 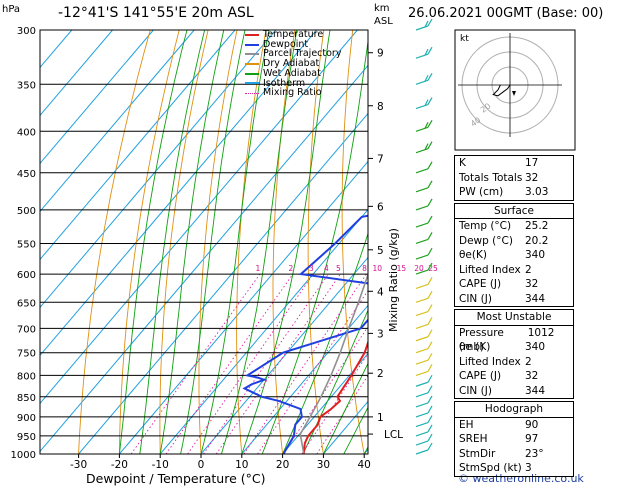 I want to click on stat-value: 344, so click(x=535, y=298).